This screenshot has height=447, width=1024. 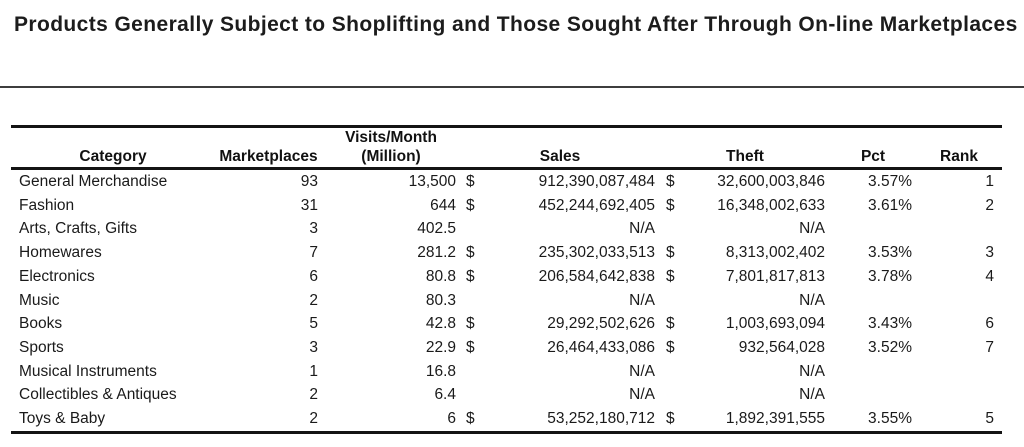 What do you see at coordinates (596, 276) in the screenshot?
I see `sales-value: 206,584,642,838` at bounding box center [596, 276].